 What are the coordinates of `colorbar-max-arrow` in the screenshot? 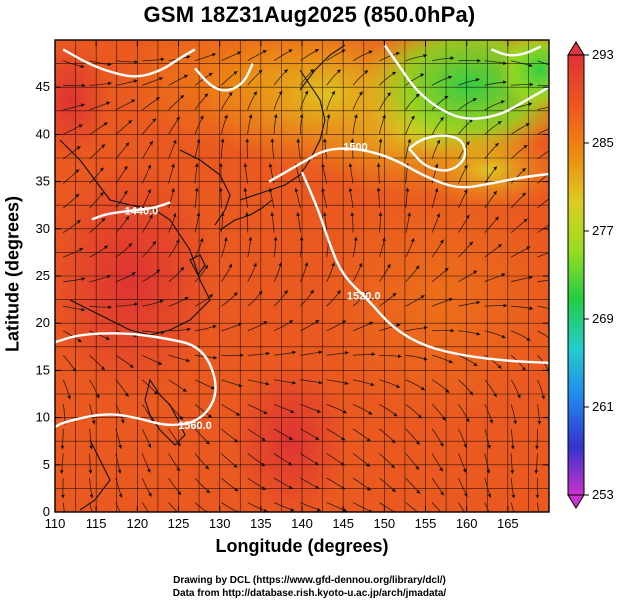 It's located at (576, 48).